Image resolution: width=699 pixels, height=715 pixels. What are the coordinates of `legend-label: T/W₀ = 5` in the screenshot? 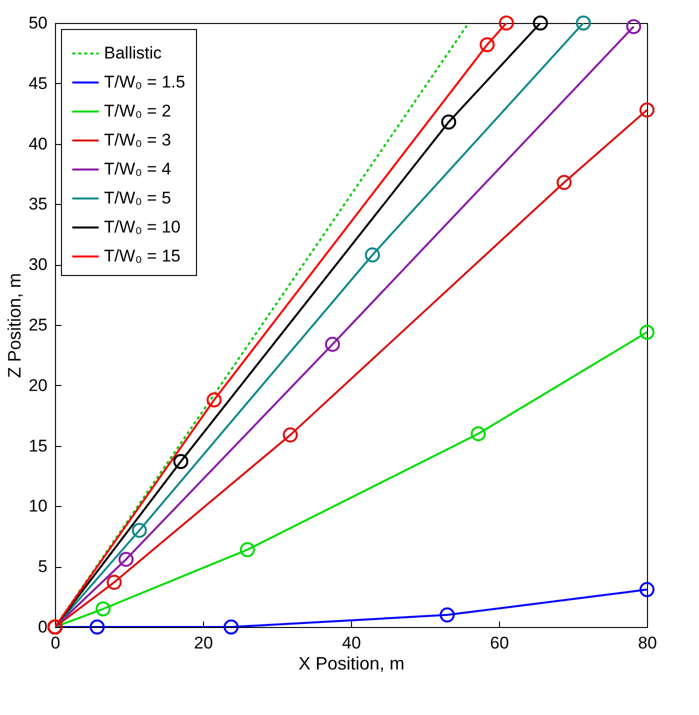 It's located at (138, 198).